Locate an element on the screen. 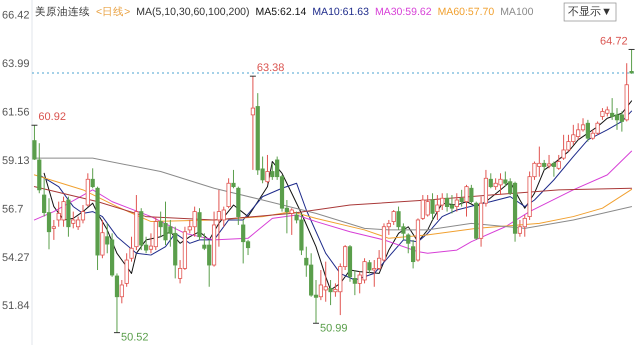 Image resolution: width=640 pixels, height=350 pixels. y-tick-label: 63.99 is located at coordinates (16, 64).